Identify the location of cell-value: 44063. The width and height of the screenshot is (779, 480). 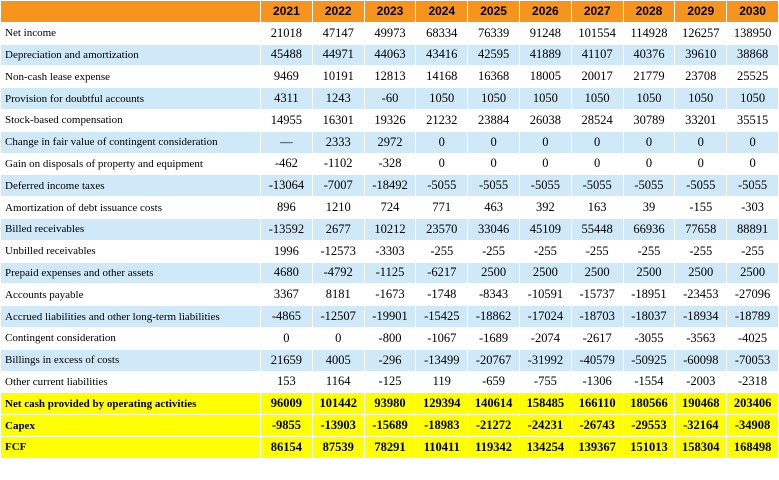
(390, 55).